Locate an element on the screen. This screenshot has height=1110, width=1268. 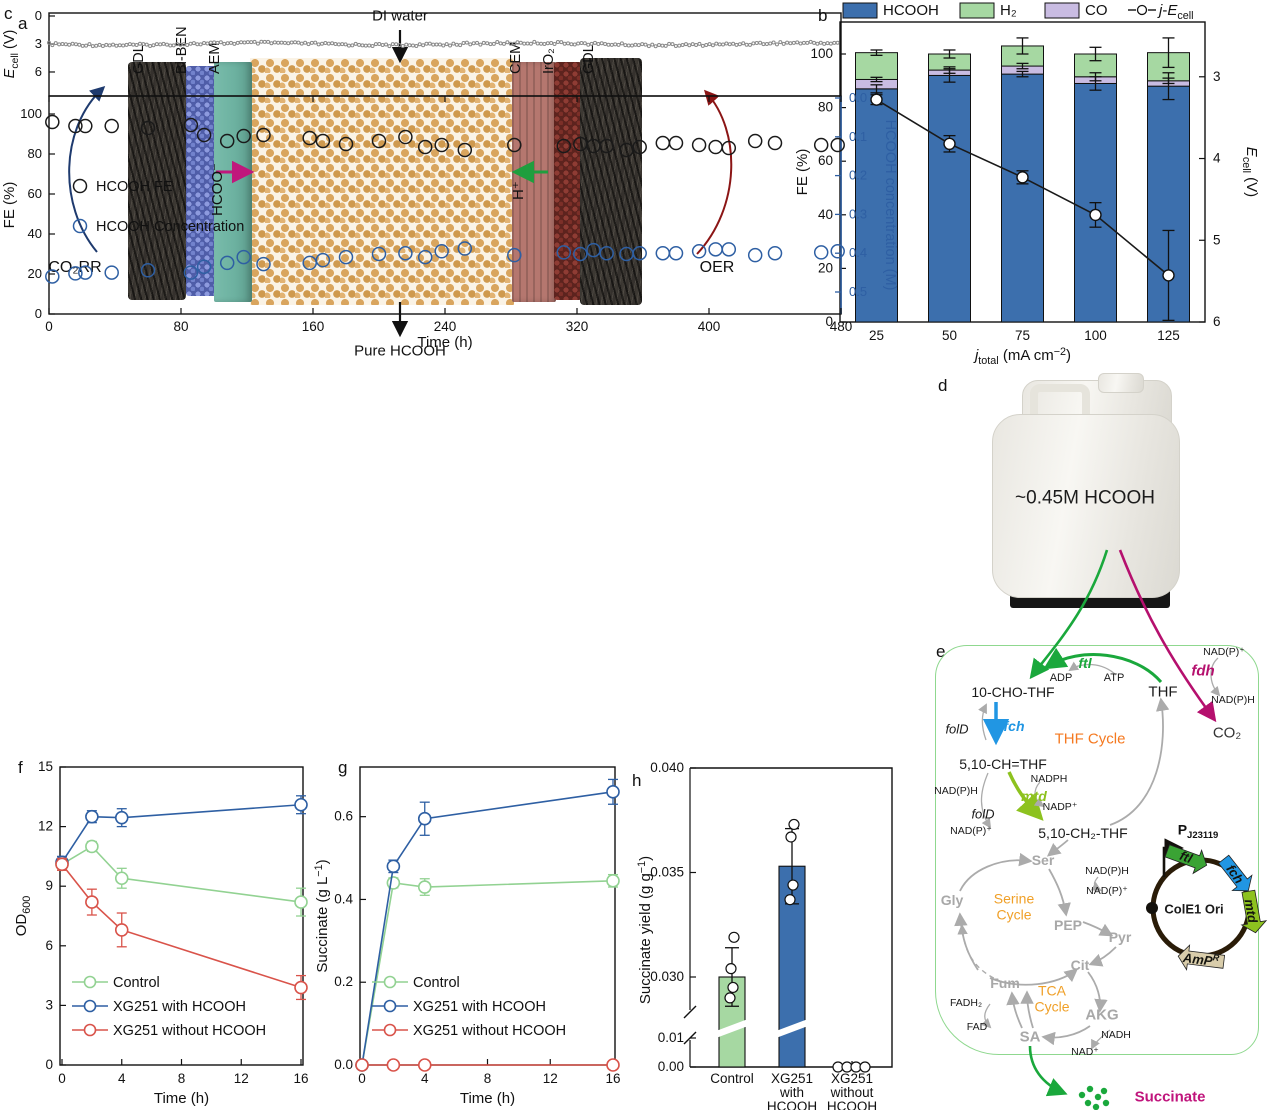
y-axis-title: Succinate yield (g g−1) is located at coordinates (645, 930).